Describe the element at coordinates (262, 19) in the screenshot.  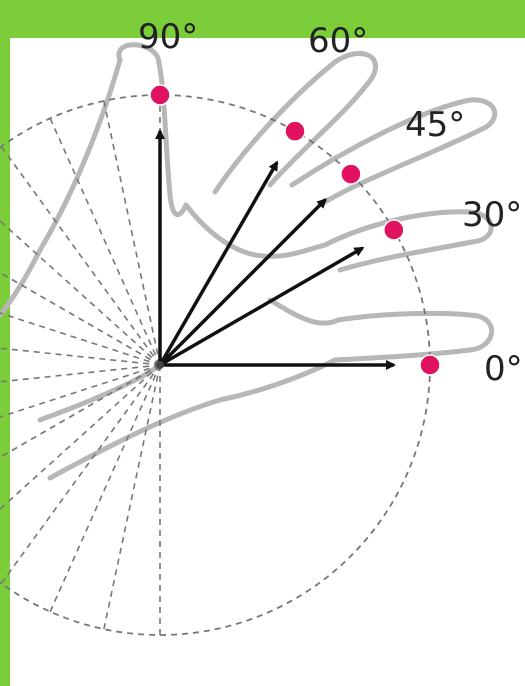
I see `frame-top-bar` at that location.